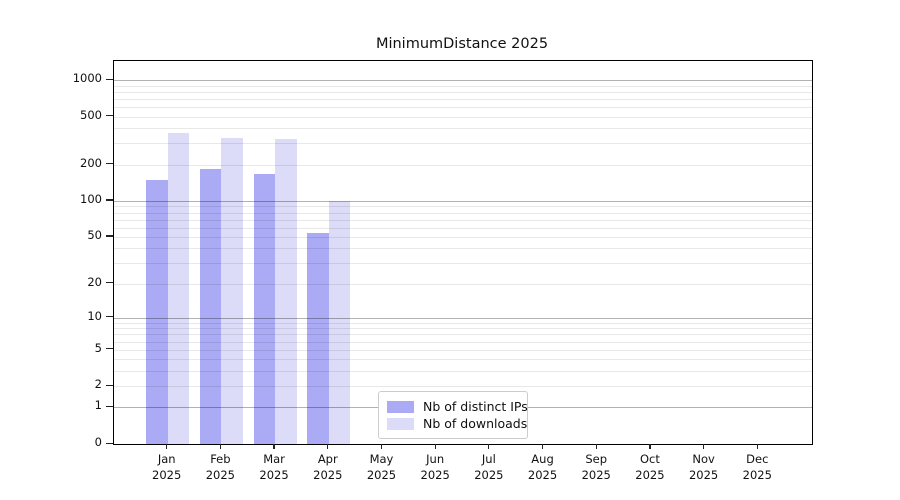 The image size is (900, 500). What do you see at coordinates (91, 162) in the screenshot?
I see `y-tick-label: 200` at bounding box center [91, 162].